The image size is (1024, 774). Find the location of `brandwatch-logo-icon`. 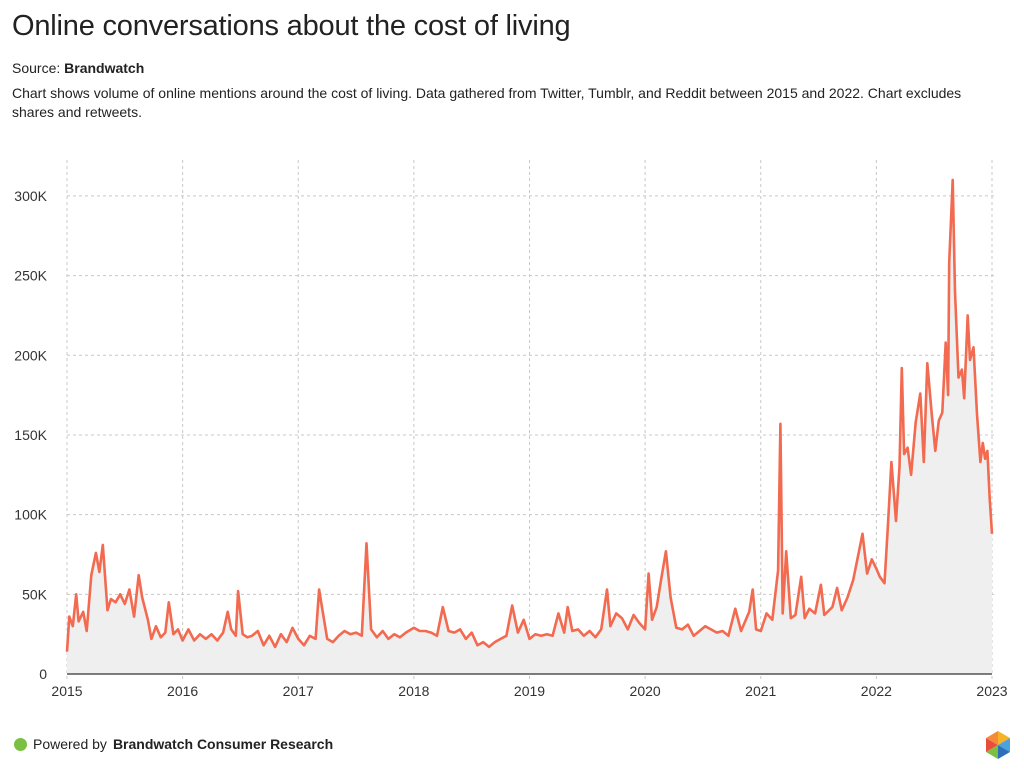

brandwatch-logo-icon is located at coordinates (998, 745).